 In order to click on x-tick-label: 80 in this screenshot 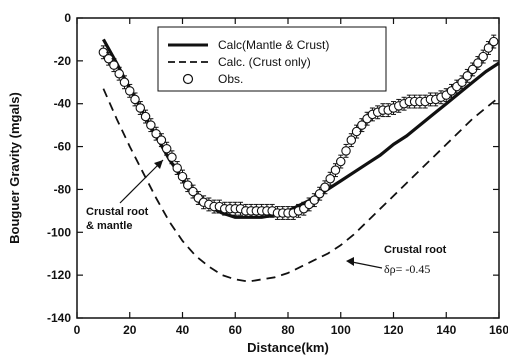, I will do `click(288, 330)`.